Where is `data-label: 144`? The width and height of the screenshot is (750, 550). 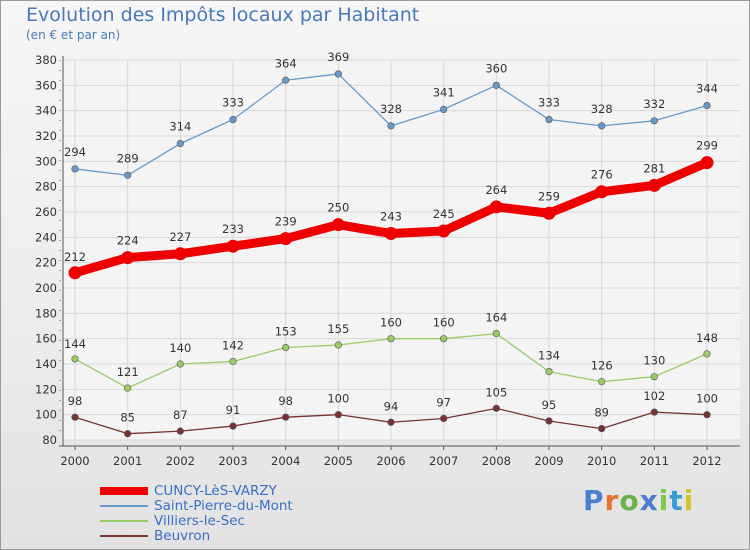 data-label: 144 is located at coordinates (75, 344).